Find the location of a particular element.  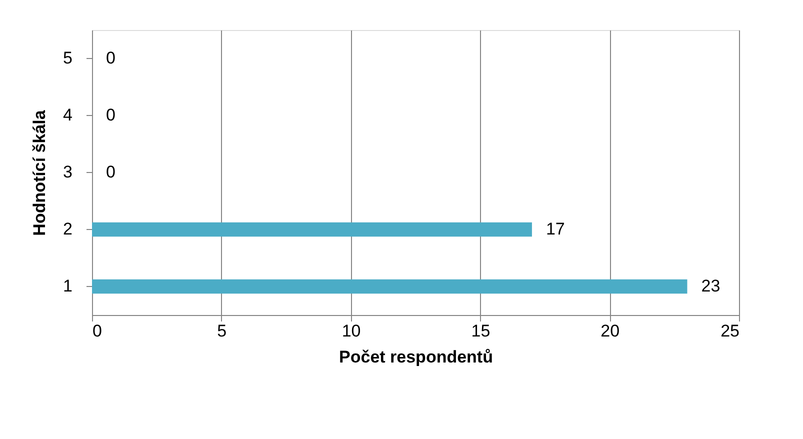

y-tick-label: 3 is located at coordinates (67, 172).